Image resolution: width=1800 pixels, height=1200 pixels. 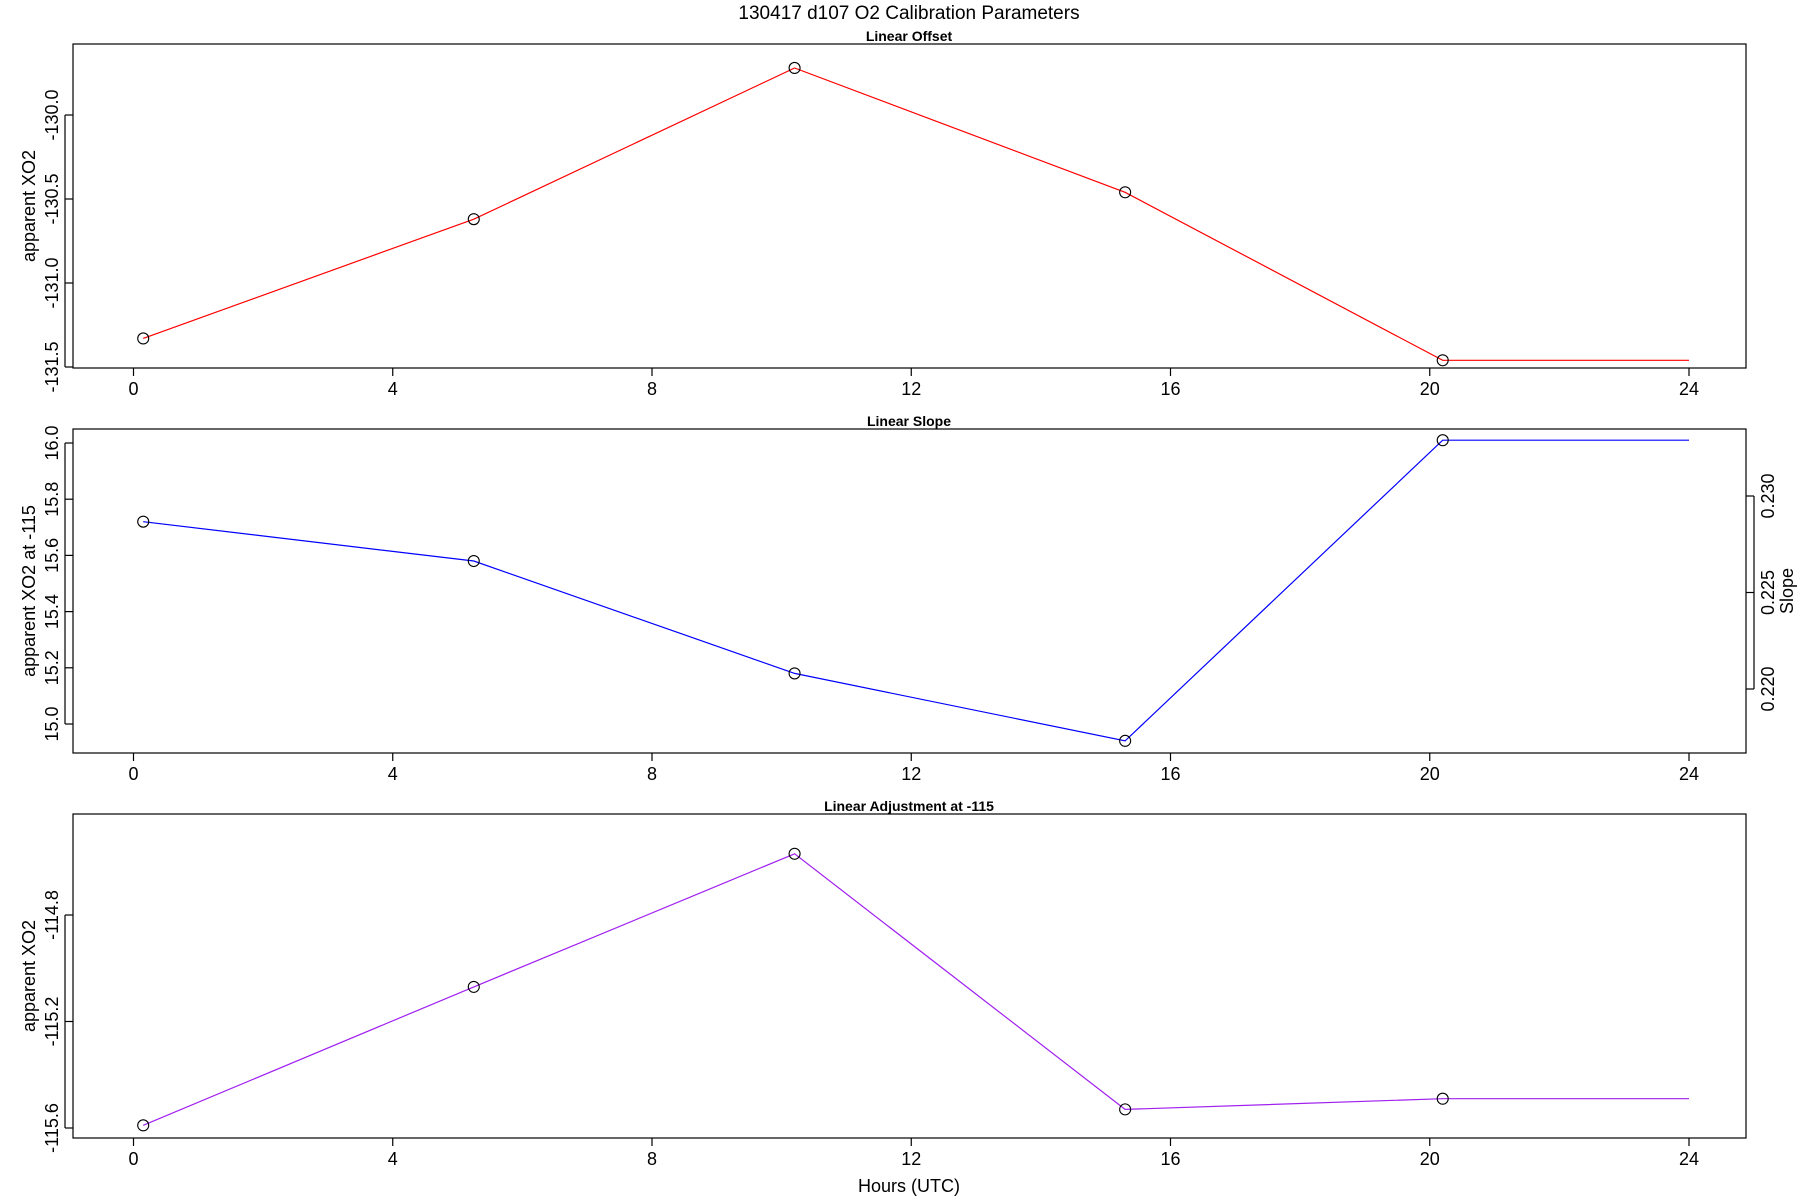 I want to click on y-axis-label: apparent XO2 at -115, so click(x=29, y=591).